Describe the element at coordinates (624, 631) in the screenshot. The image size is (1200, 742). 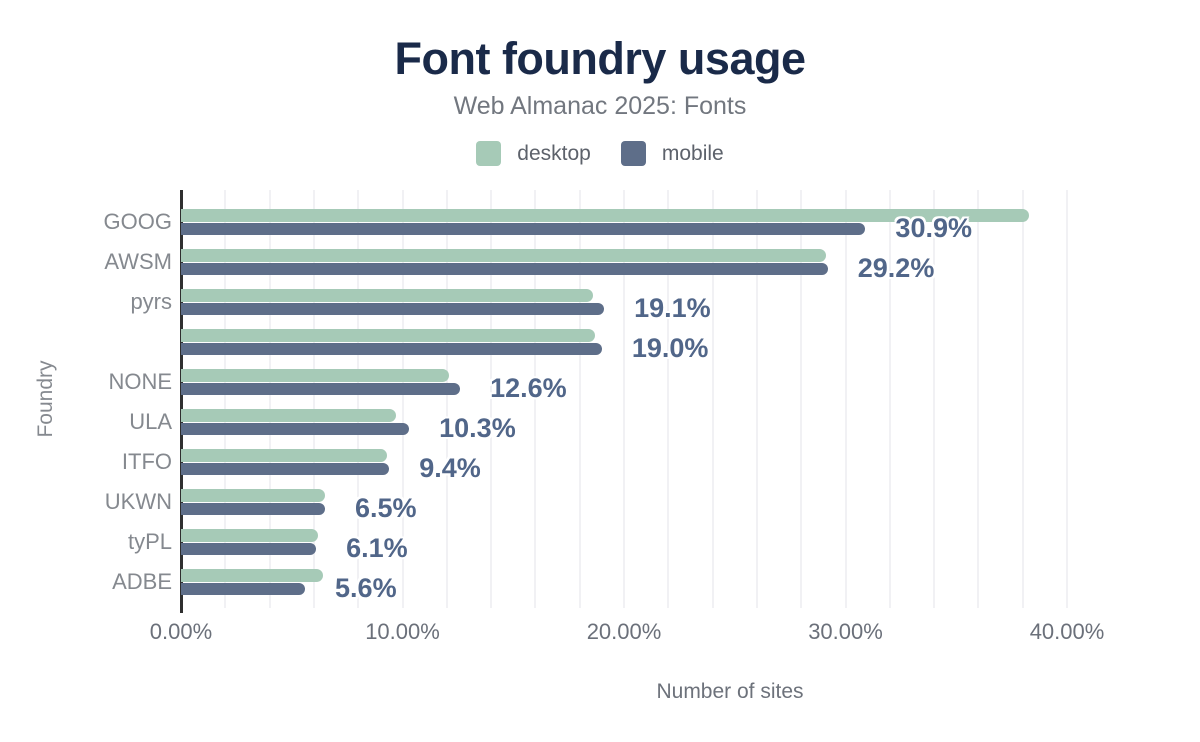
I see `x-tick-label: 20.00%` at that location.